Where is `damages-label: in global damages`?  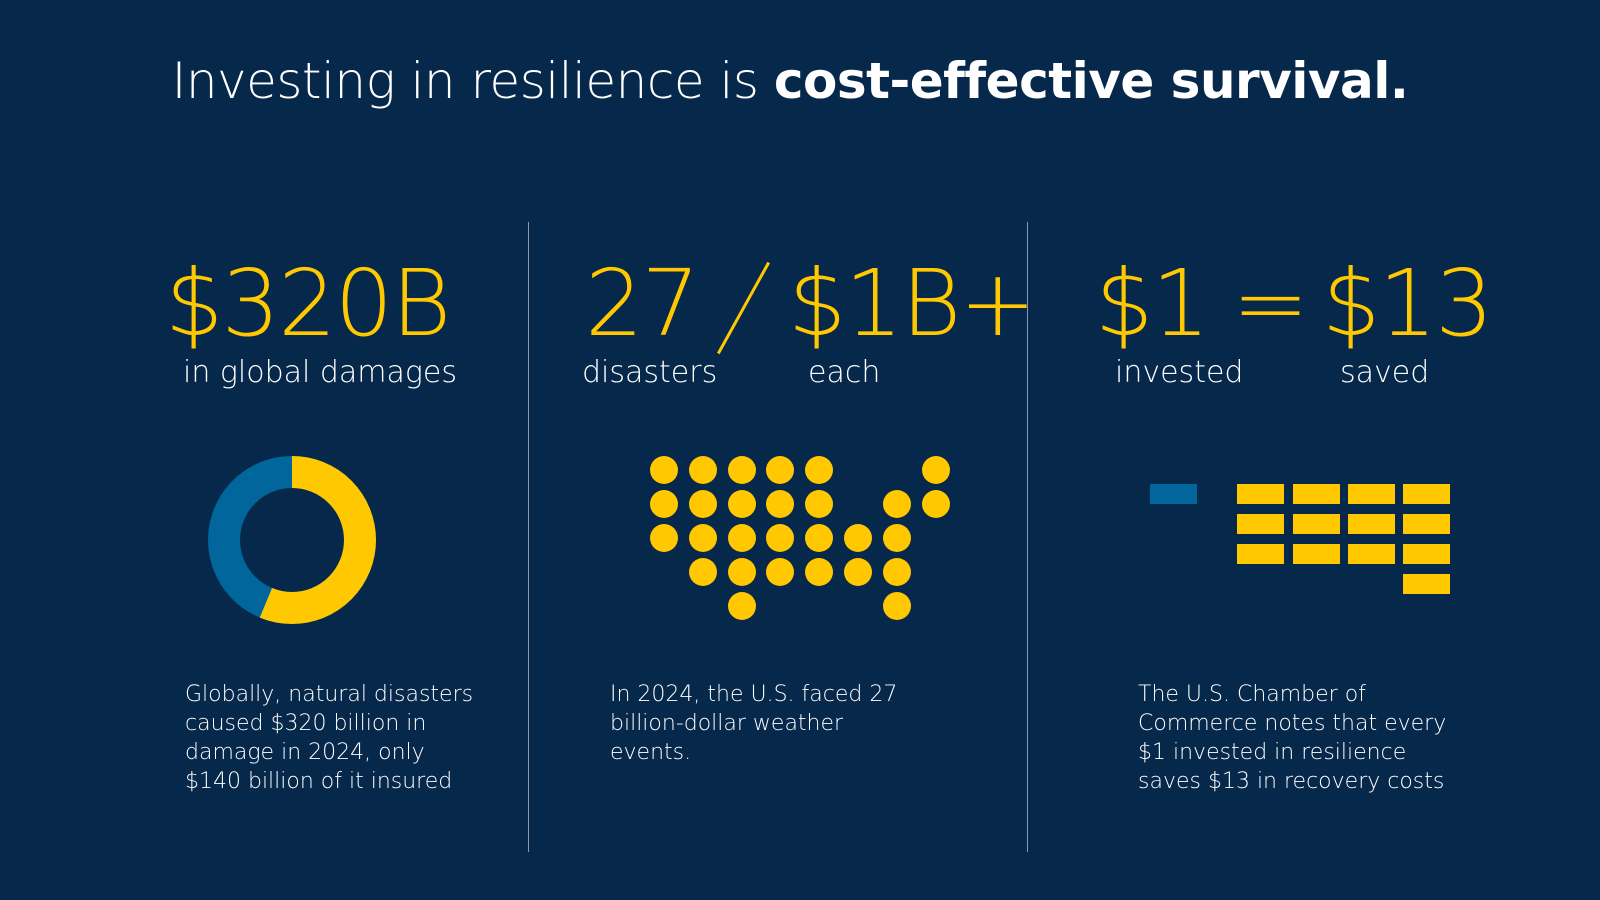
damages-label: in global damages is located at coordinates (320, 372).